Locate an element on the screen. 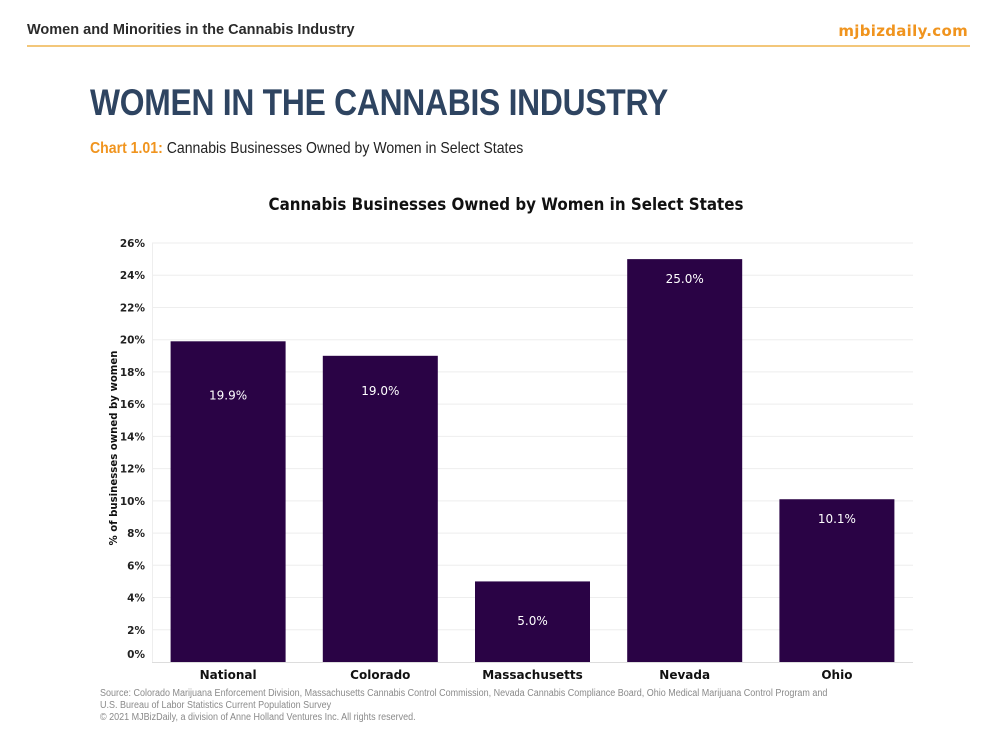  y-tick-label: 2% is located at coordinates (136, 631).